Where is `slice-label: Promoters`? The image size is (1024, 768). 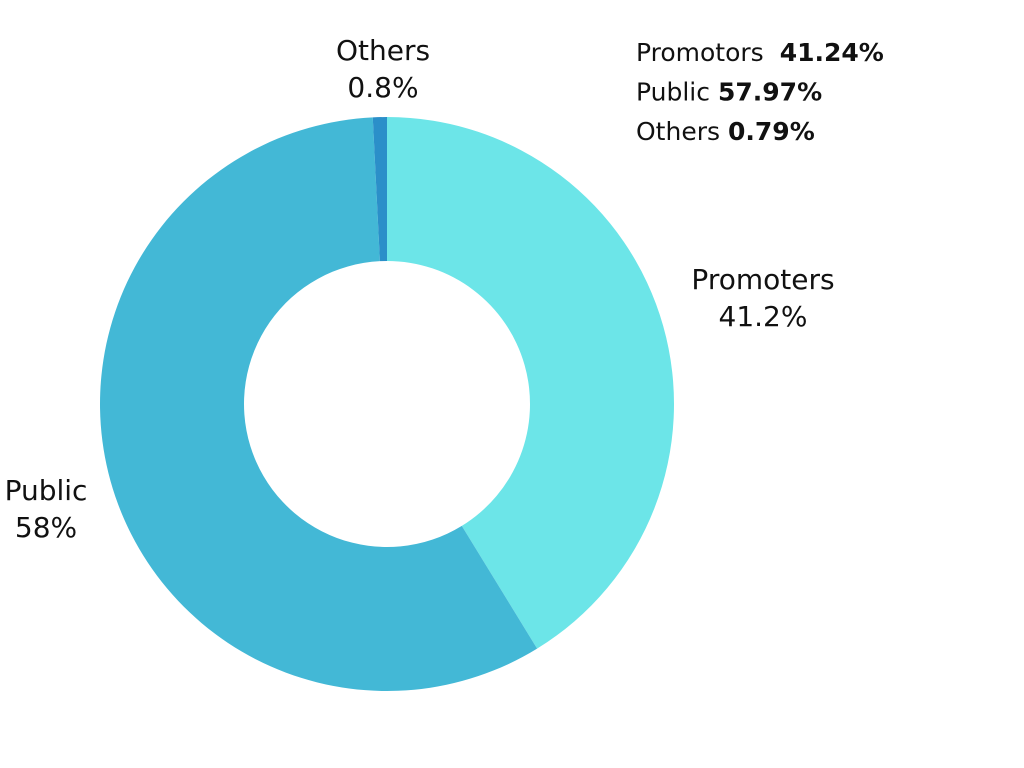
slice-label: Promoters is located at coordinates (762, 279).